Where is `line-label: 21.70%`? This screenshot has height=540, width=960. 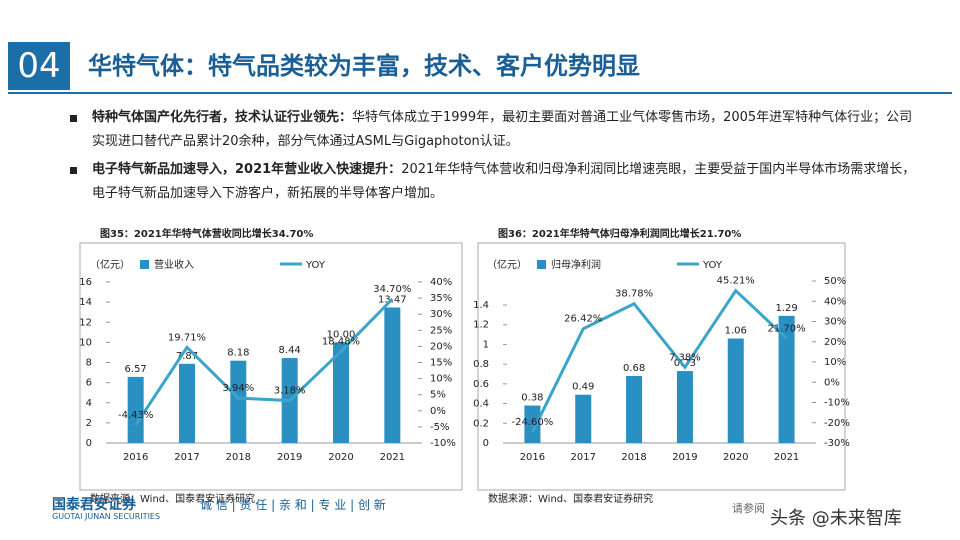 line-label: 21.70% is located at coordinates (787, 328).